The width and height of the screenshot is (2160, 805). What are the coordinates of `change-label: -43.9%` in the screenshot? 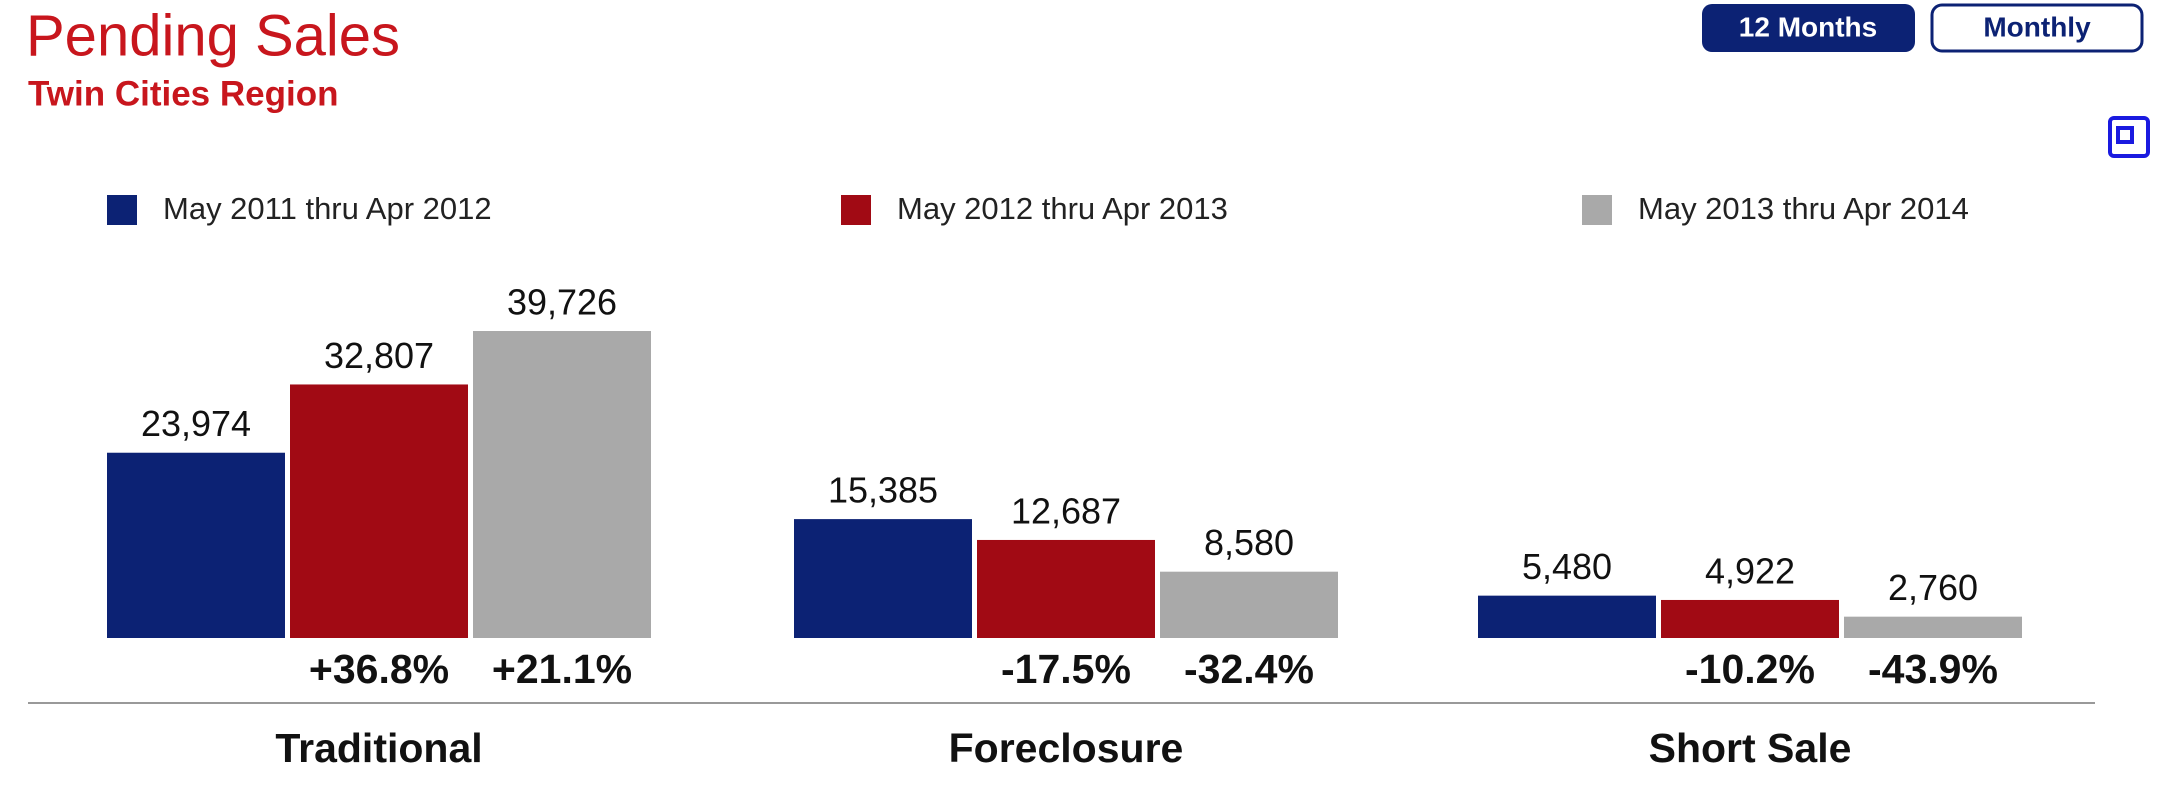 It's located at (1933, 669).